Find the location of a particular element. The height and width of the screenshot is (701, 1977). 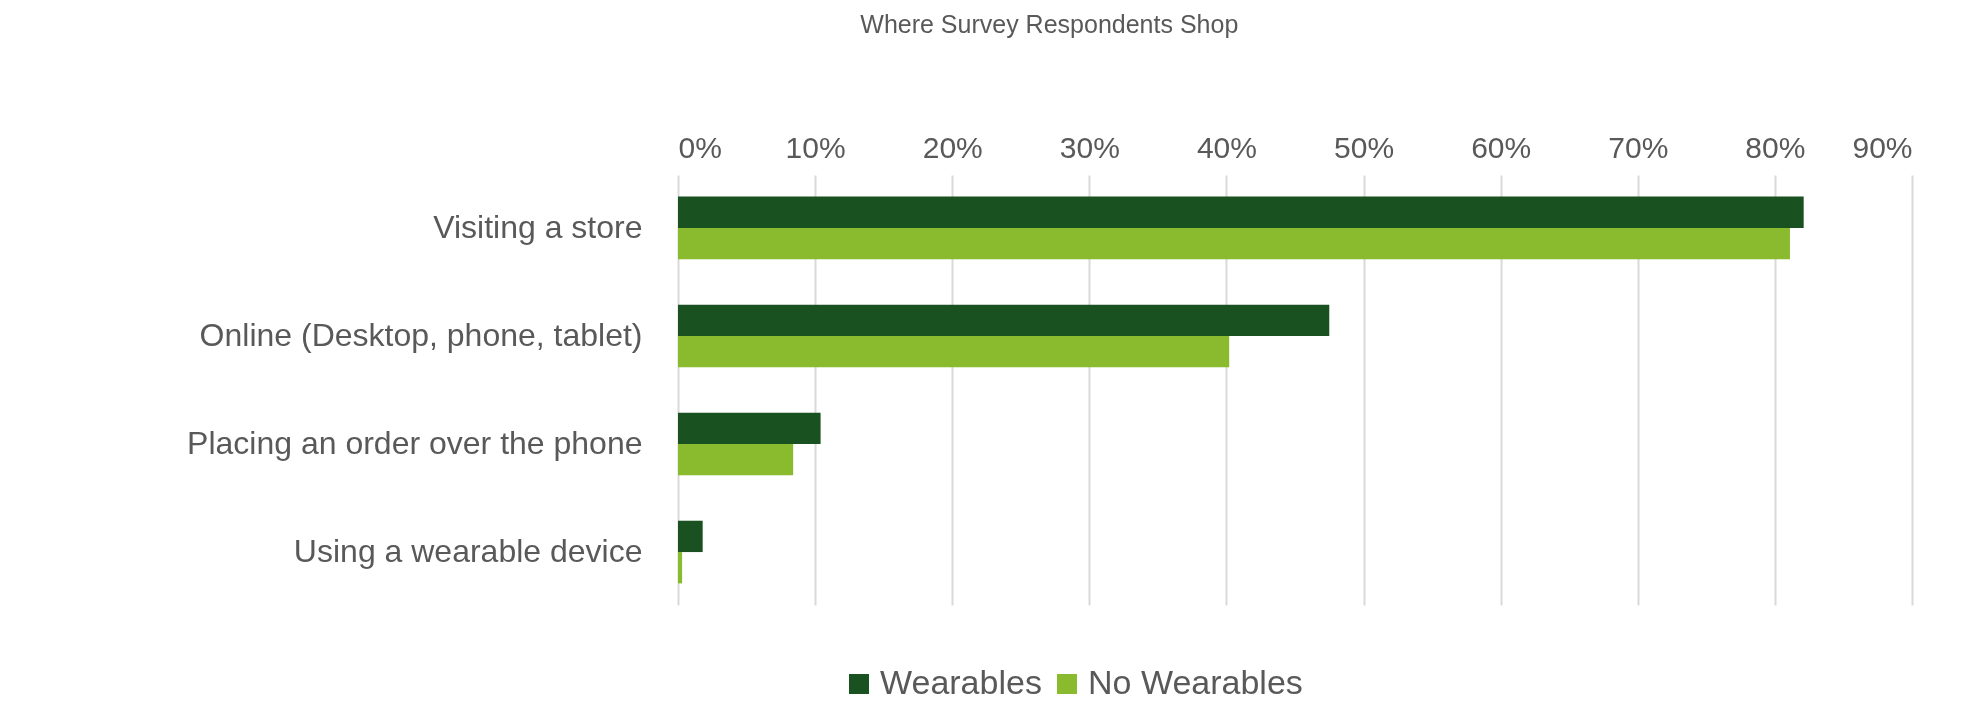

x-tick-label: 0% is located at coordinates (700, 147).